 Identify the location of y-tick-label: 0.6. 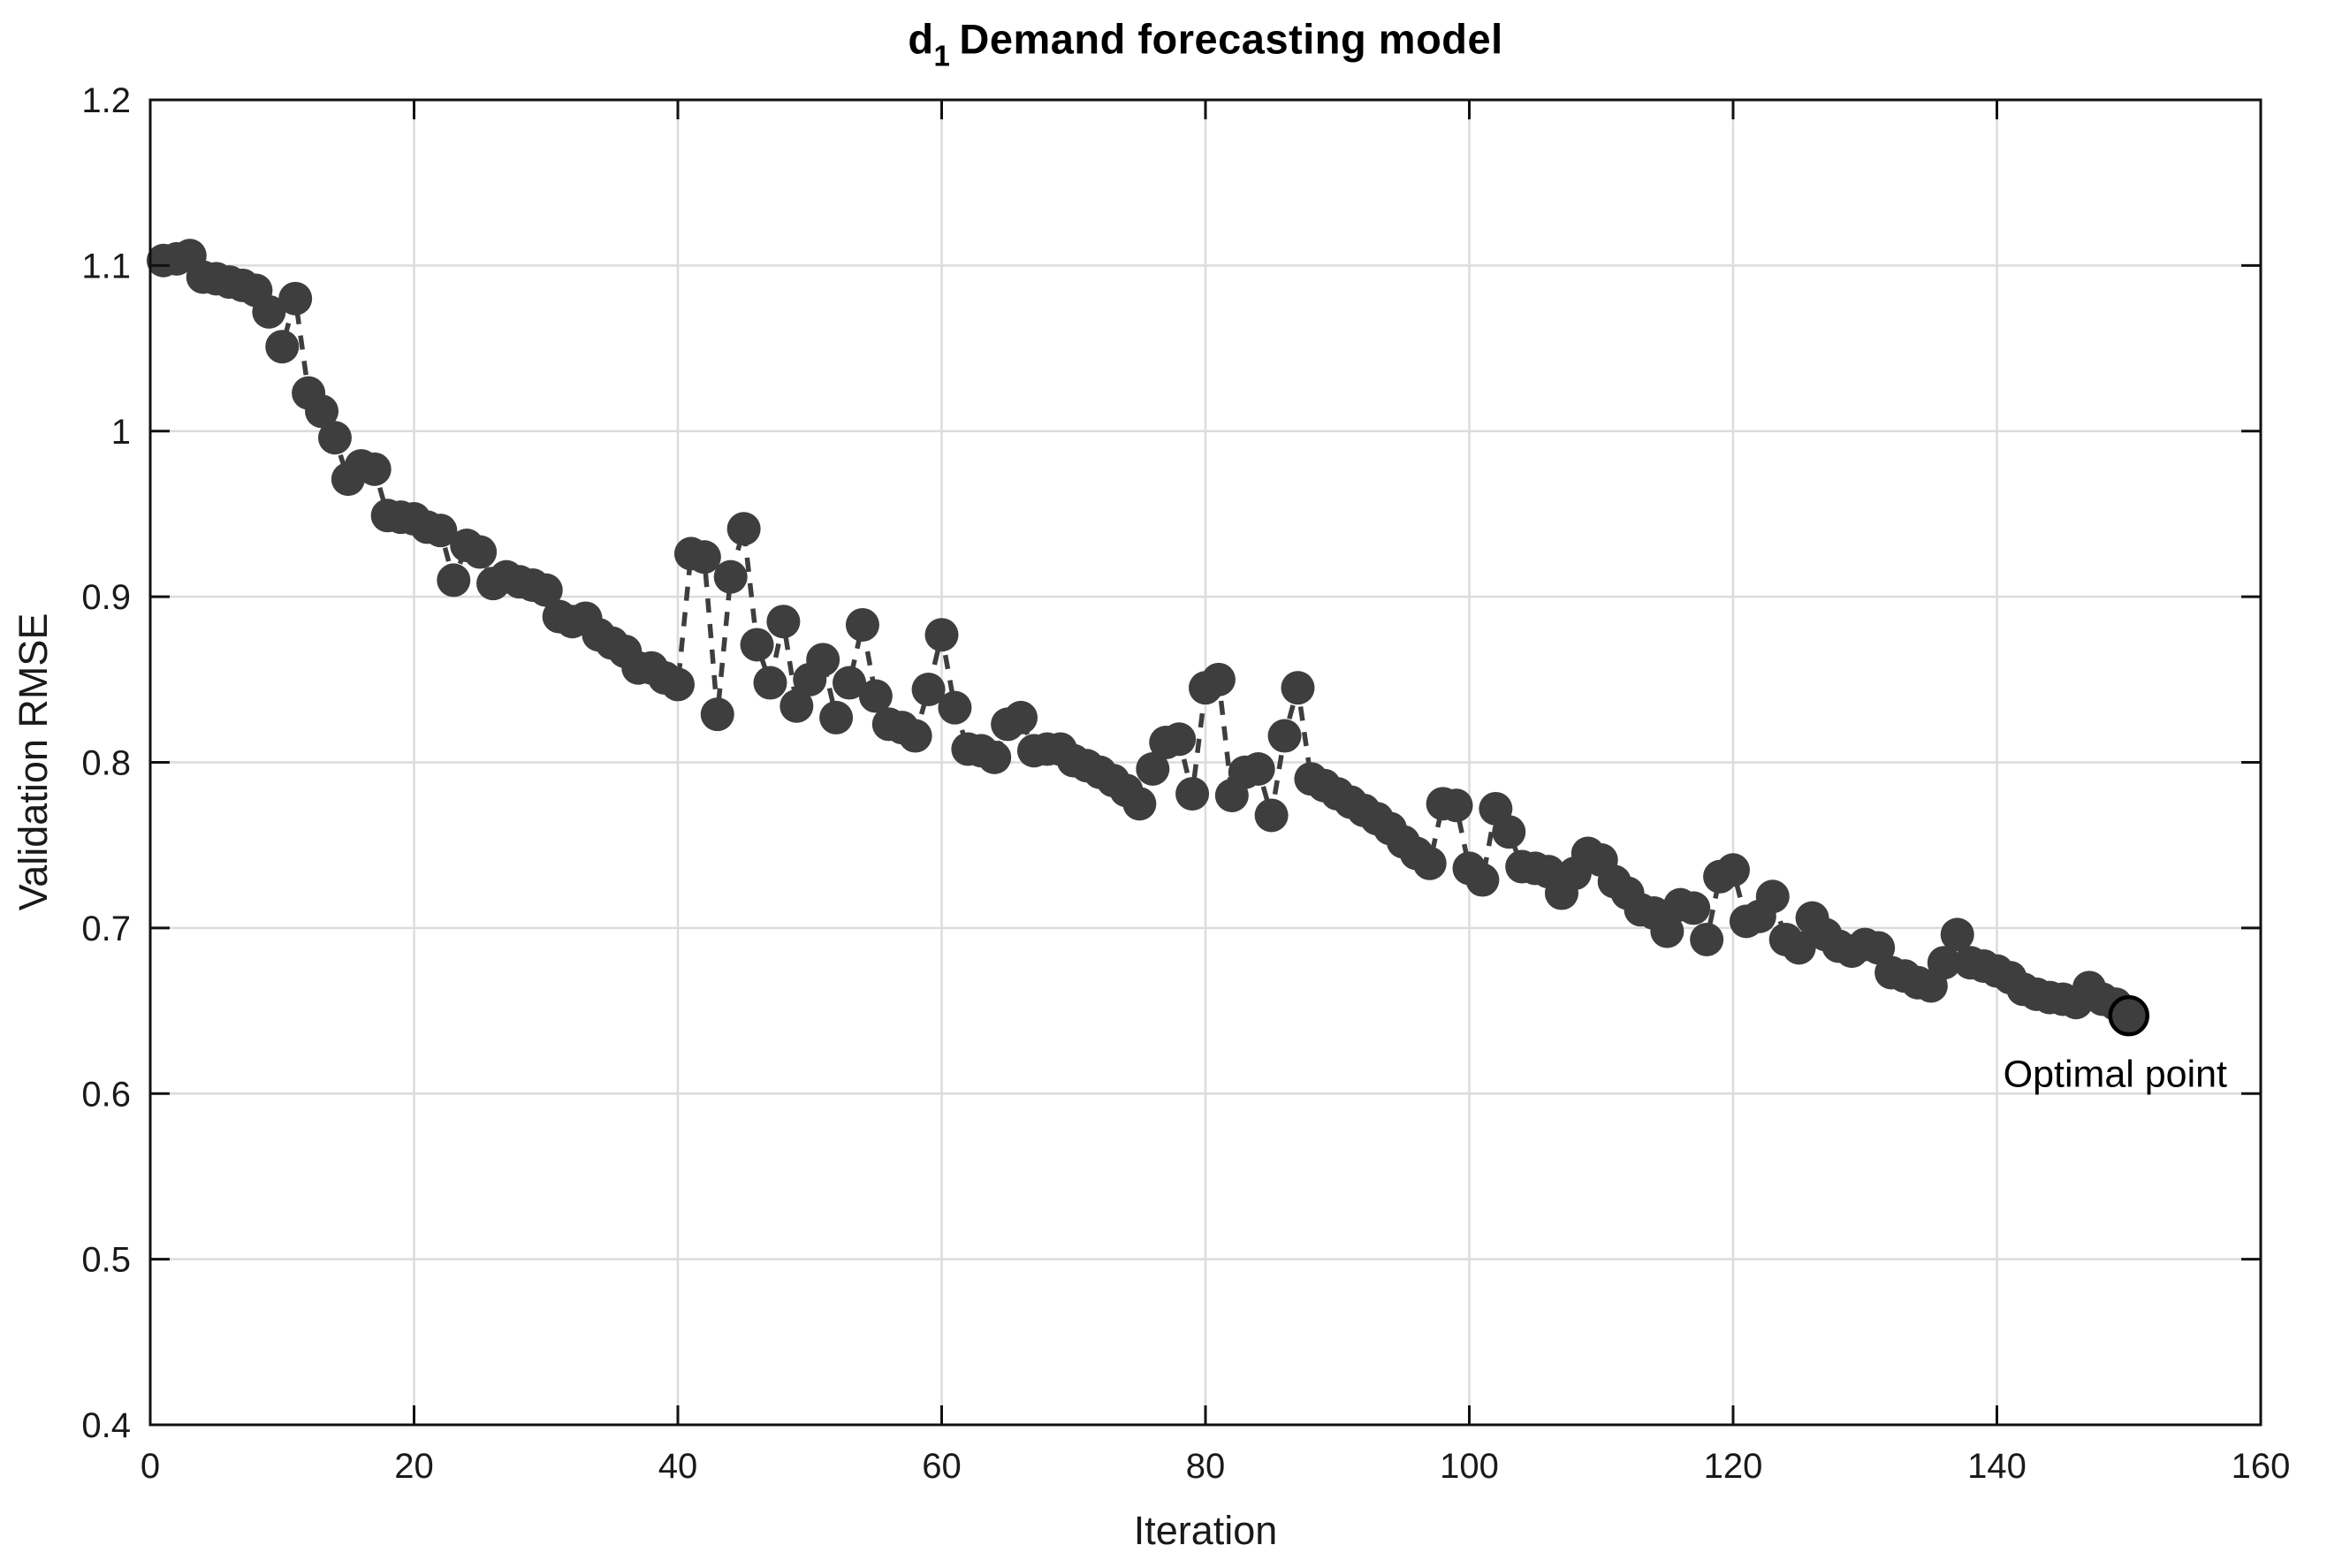
(106, 1095).